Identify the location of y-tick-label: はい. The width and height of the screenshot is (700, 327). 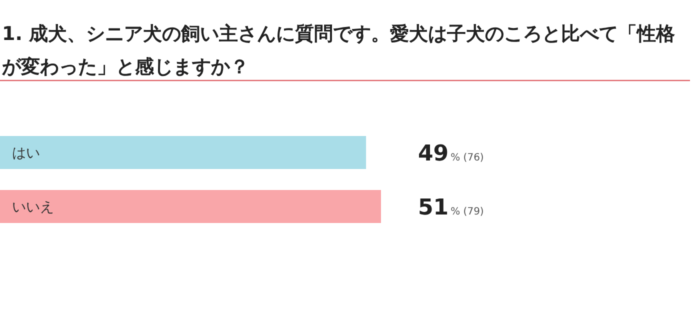
(26, 154).